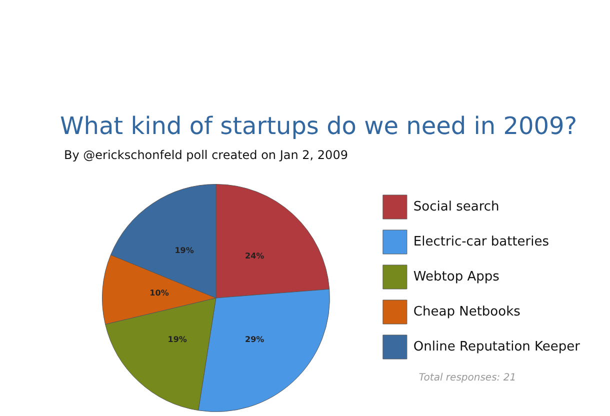 The width and height of the screenshot is (610, 416). What do you see at coordinates (159, 293) in the screenshot?
I see `data-label: 10%` at bounding box center [159, 293].